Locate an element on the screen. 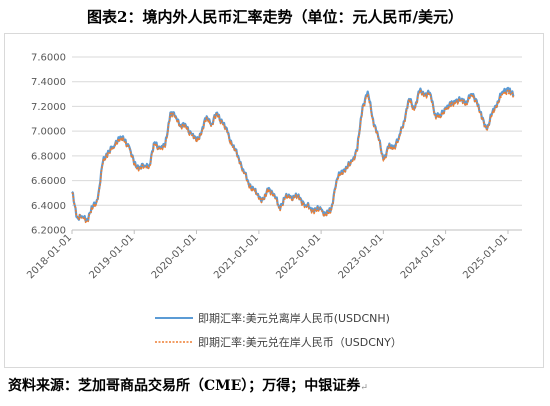 This screenshot has width=550, height=406. y-tick-label: 7.6000 is located at coordinates (48, 58).